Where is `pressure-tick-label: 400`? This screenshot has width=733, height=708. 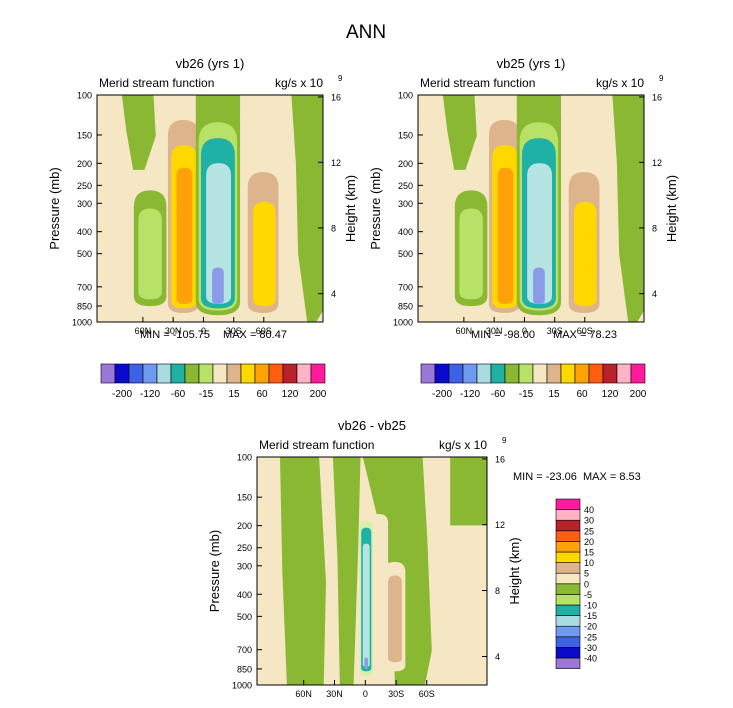 pressure-tick-label: 400 is located at coordinates (405, 232).